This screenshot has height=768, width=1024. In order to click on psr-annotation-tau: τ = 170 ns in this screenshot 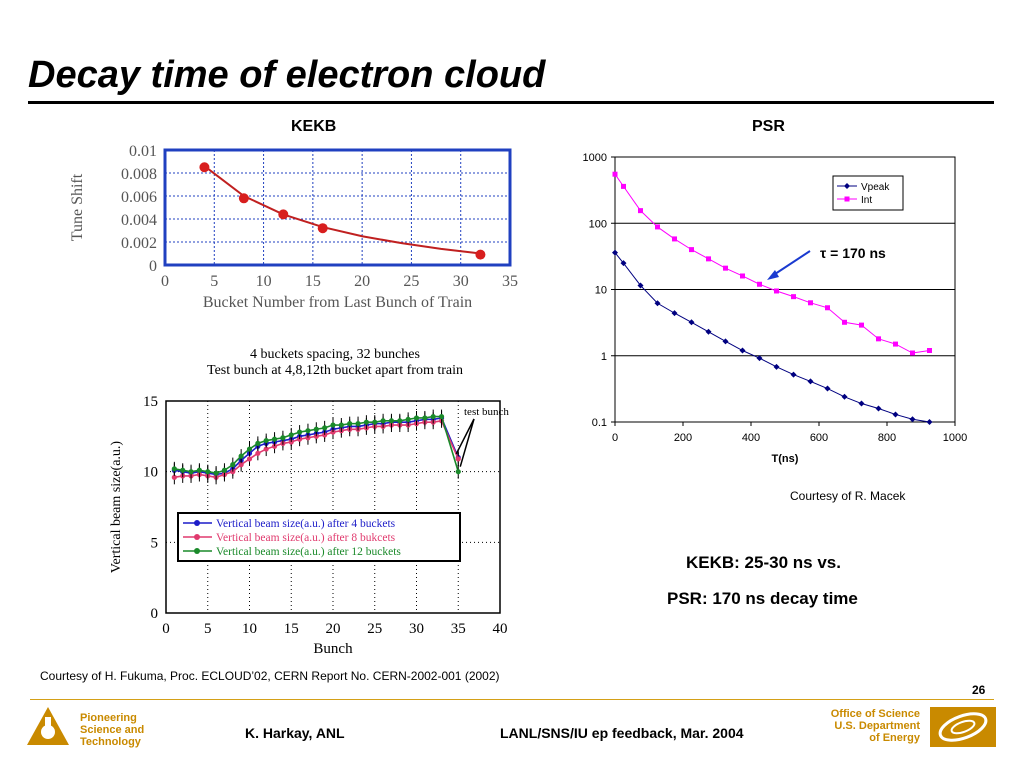, I will do `click(853, 253)`.